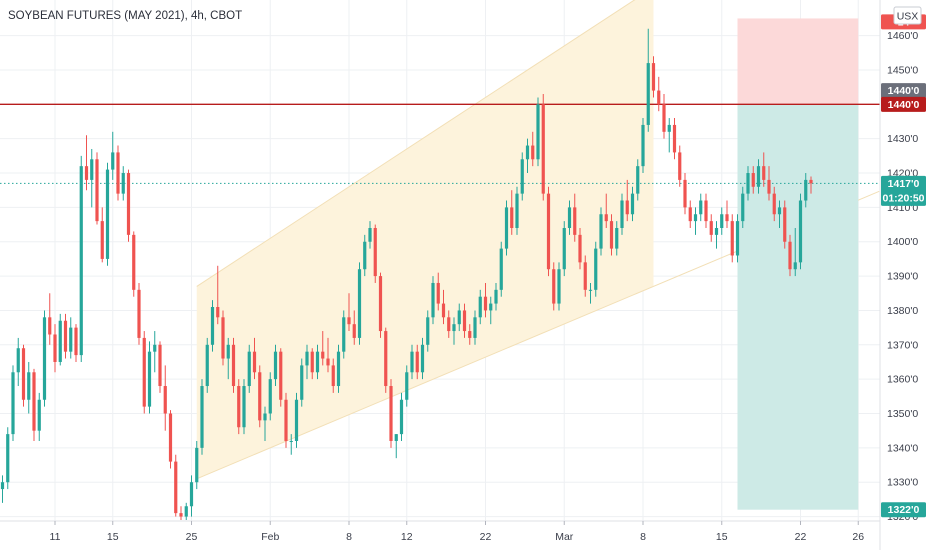  What do you see at coordinates (858, 537) in the screenshot?
I see `time-tick-label: 26` at bounding box center [858, 537].